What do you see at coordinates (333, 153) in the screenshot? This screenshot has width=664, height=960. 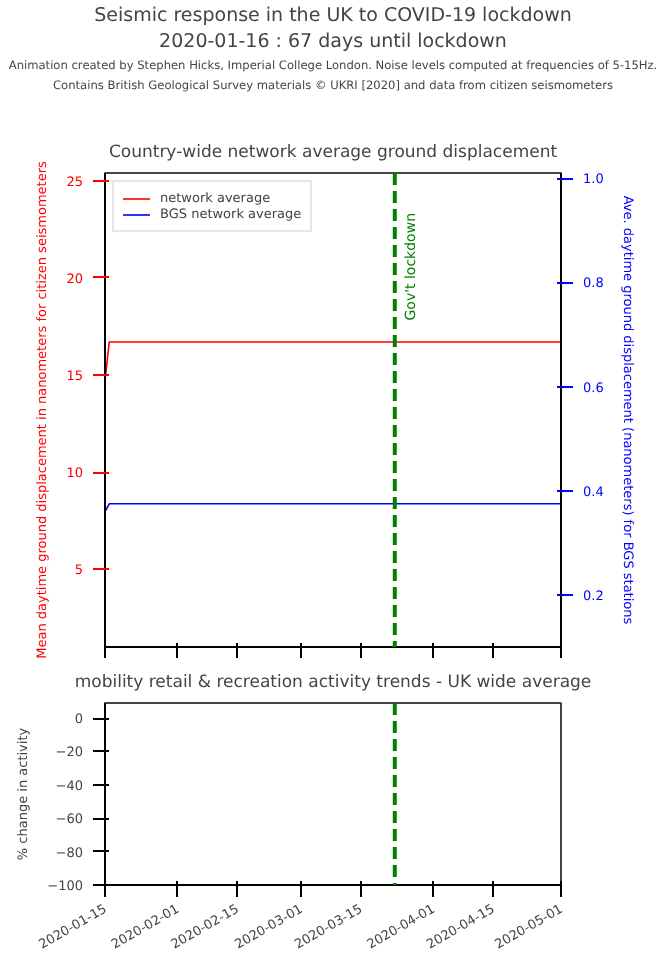 I see `chart-title: Country-wide network average ground displacement` at bounding box center [333, 153].